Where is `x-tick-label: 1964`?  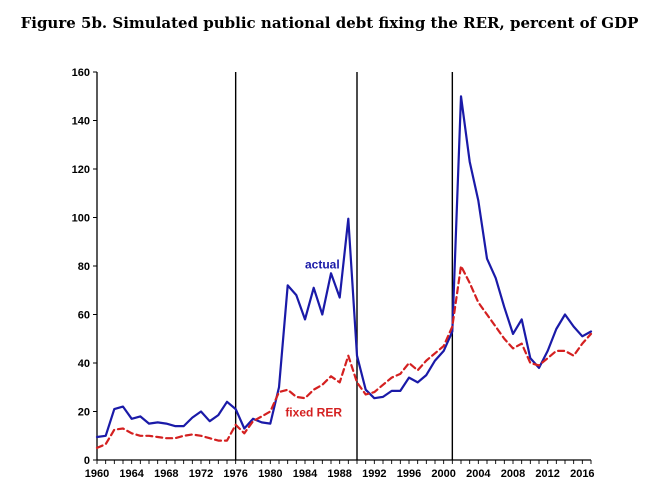 x-tick-label: 1964 is located at coordinates (131, 474).